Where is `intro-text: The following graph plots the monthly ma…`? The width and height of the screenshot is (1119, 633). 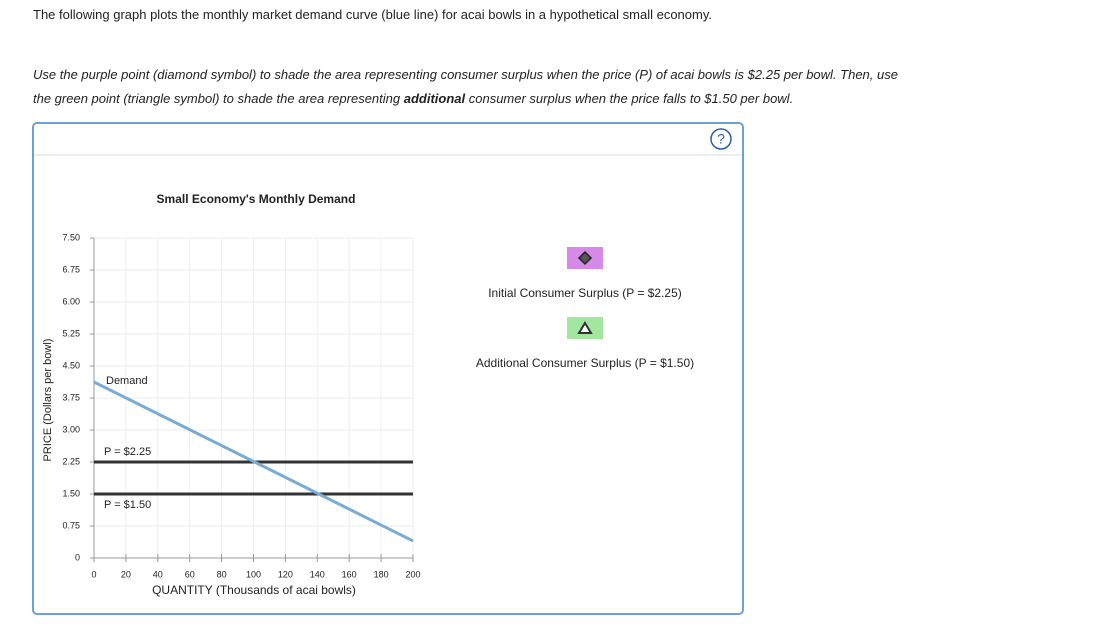 intro-text: The following graph plots the monthly ma… is located at coordinates (372, 14).